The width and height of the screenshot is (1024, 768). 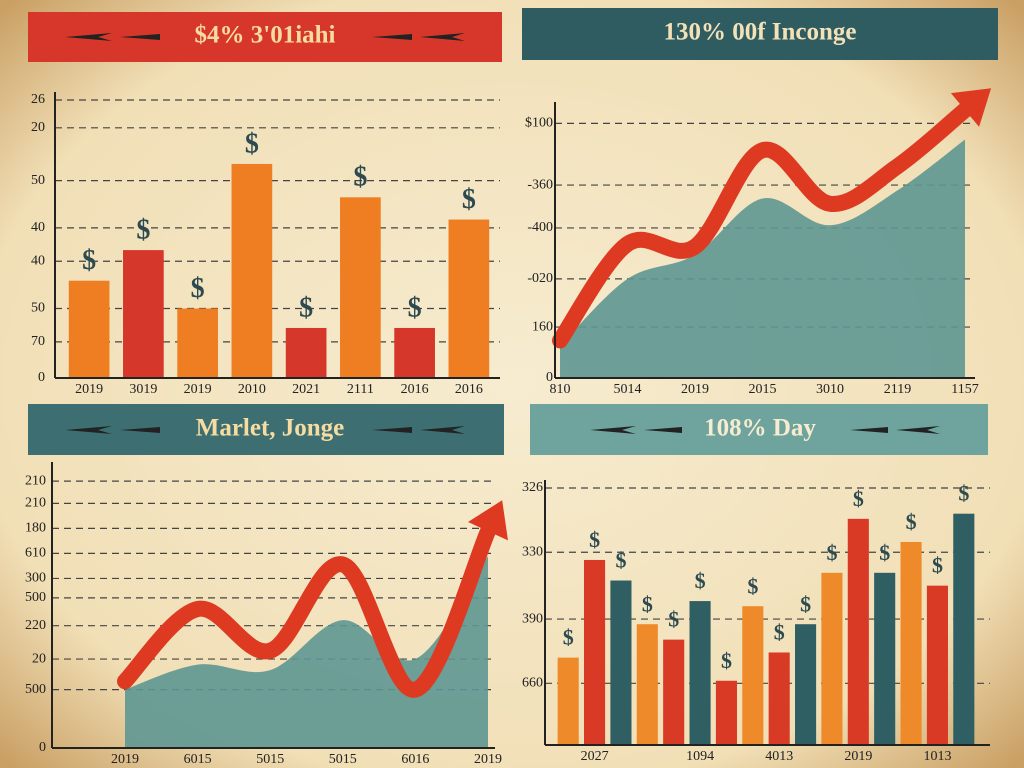 I want to click on y-tick-label: -360, so click(x=540, y=184).